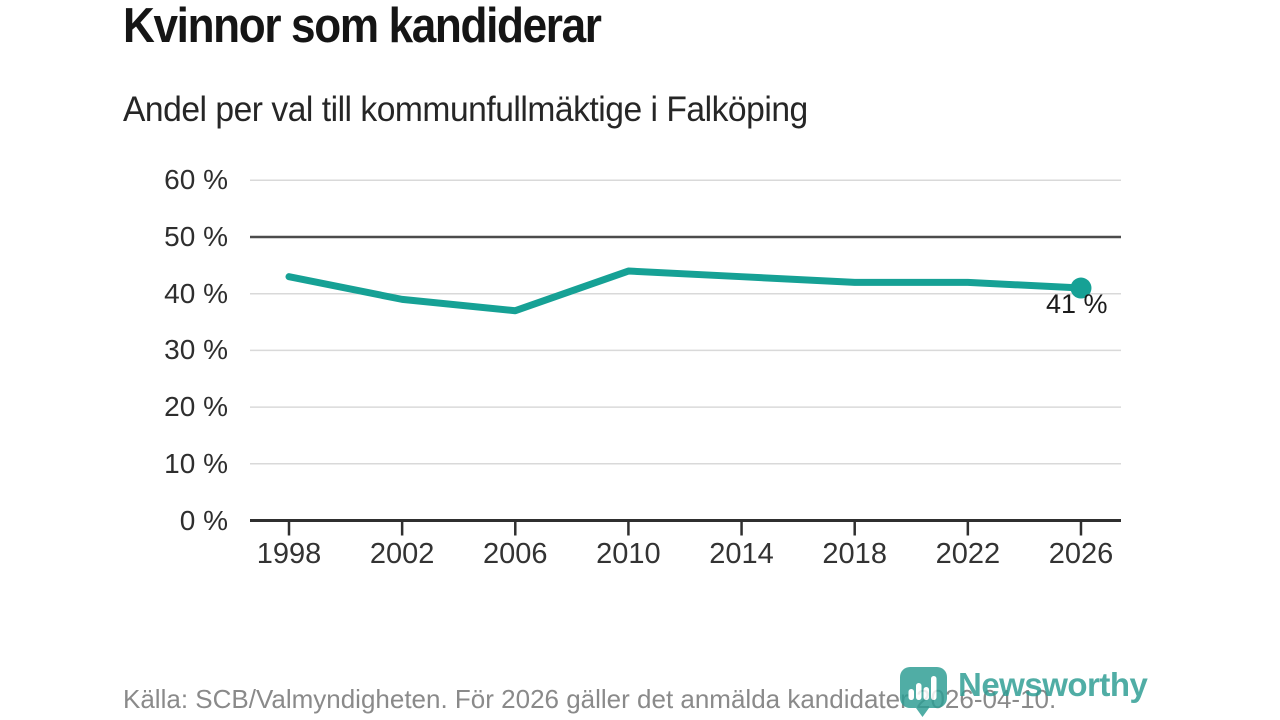  Describe the element at coordinates (854, 554) in the screenshot. I see `x-axis-tick-label: 2018` at that location.